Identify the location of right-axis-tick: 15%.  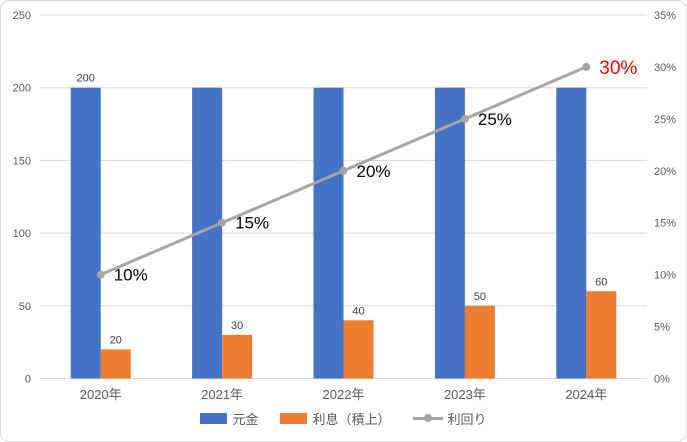
(665, 224).